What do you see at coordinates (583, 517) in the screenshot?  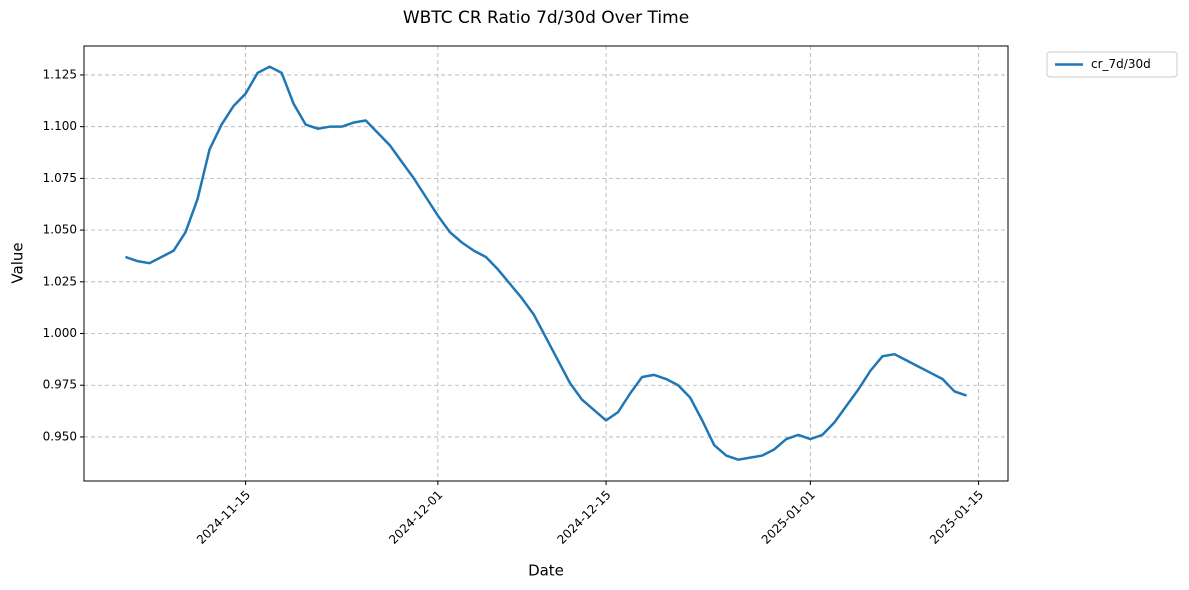 I see `x-tick-label: 2024-12-15` at bounding box center [583, 517].